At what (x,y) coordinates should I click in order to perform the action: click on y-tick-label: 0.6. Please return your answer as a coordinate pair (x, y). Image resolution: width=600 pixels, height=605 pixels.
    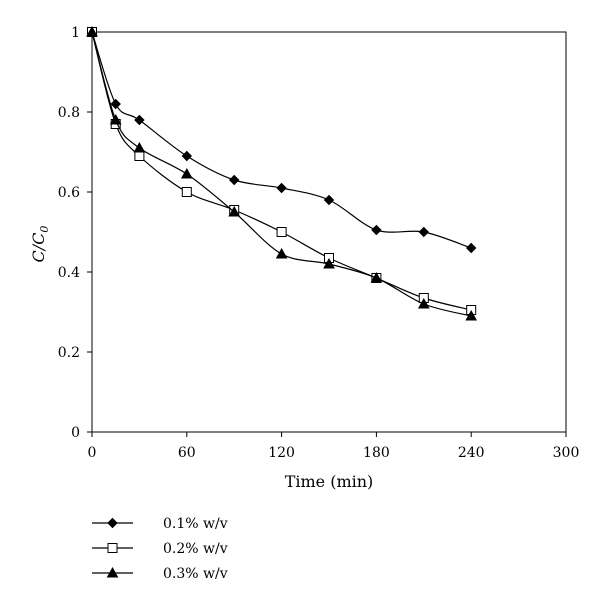
    Looking at the image, I should click on (69, 193).